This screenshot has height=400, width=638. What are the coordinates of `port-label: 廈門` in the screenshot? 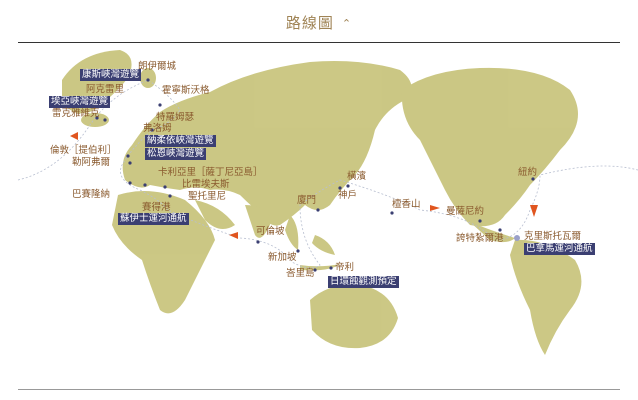 It's located at (307, 200).